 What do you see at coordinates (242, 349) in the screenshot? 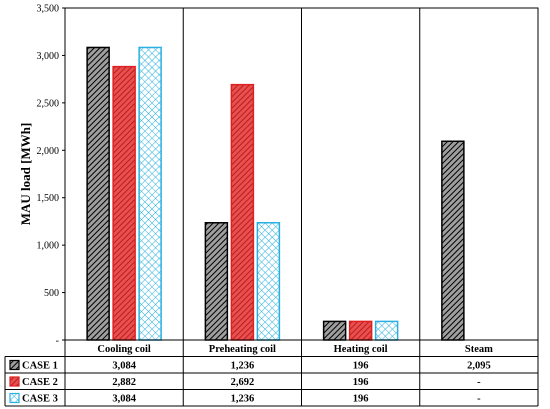
I see `category-label: Preheating coil` at bounding box center [242, 349].